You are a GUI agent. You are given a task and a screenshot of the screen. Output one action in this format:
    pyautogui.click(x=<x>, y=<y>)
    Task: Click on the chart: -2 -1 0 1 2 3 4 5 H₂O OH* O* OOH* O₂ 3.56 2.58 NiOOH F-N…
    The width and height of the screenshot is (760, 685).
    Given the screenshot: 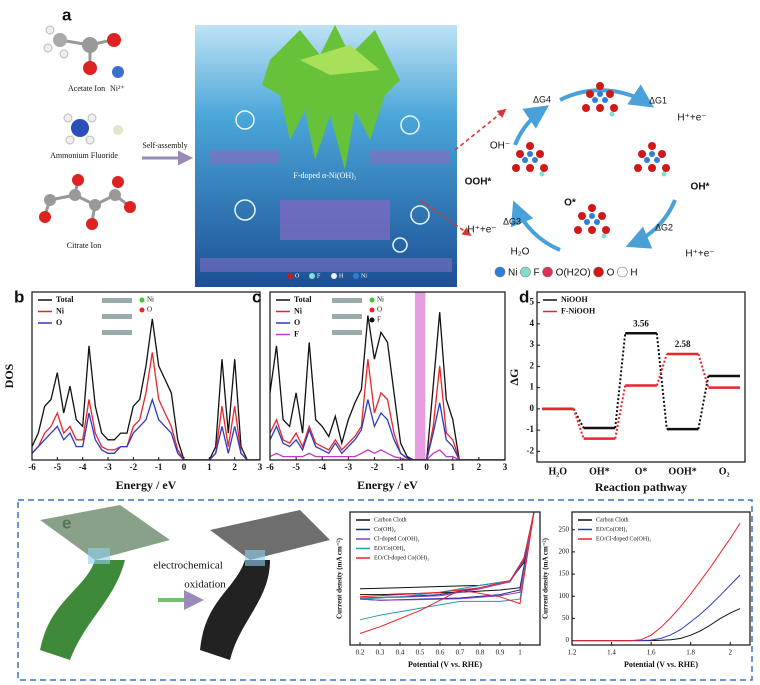 What is the action you would take?
    pyautogui.click(x=626, y=390)
    